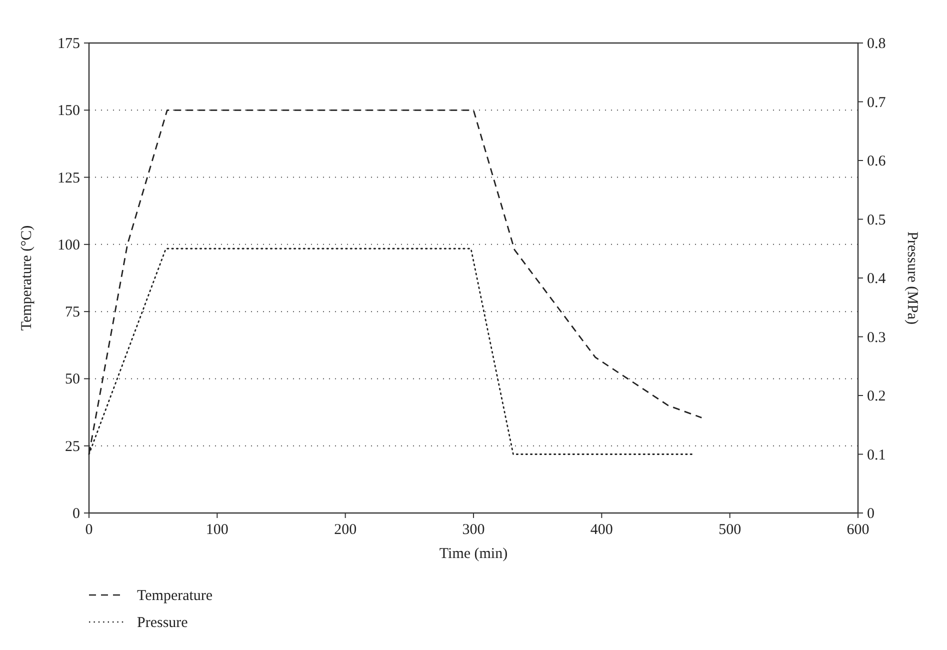 This screenshot has width=947, height=650. What do you see at coordinates (69, 111) in the screenshot?
I see `y-tick-label: 150` at bounding box center [69, 111].